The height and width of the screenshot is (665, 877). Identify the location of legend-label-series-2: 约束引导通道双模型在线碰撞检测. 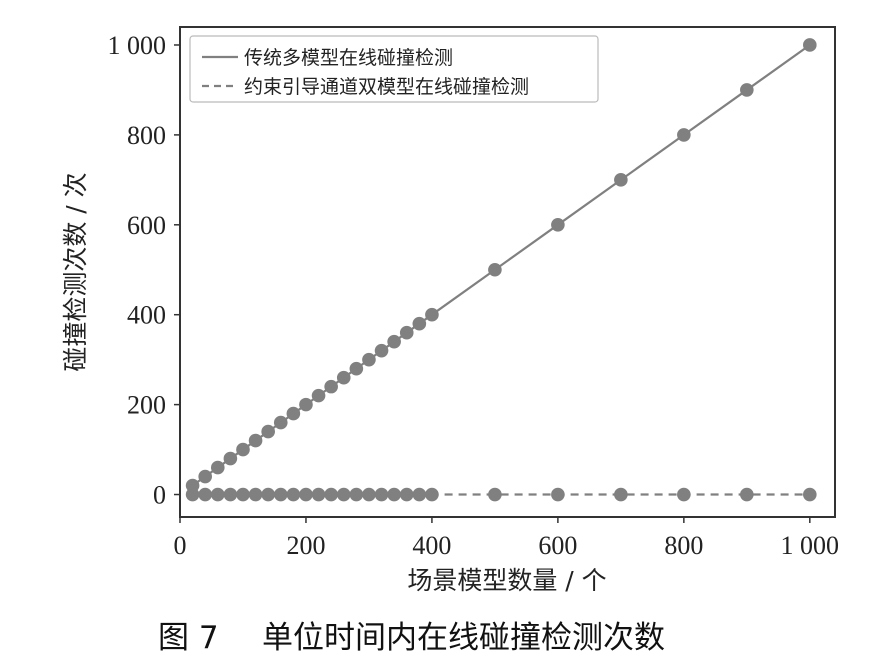
(386, 87).